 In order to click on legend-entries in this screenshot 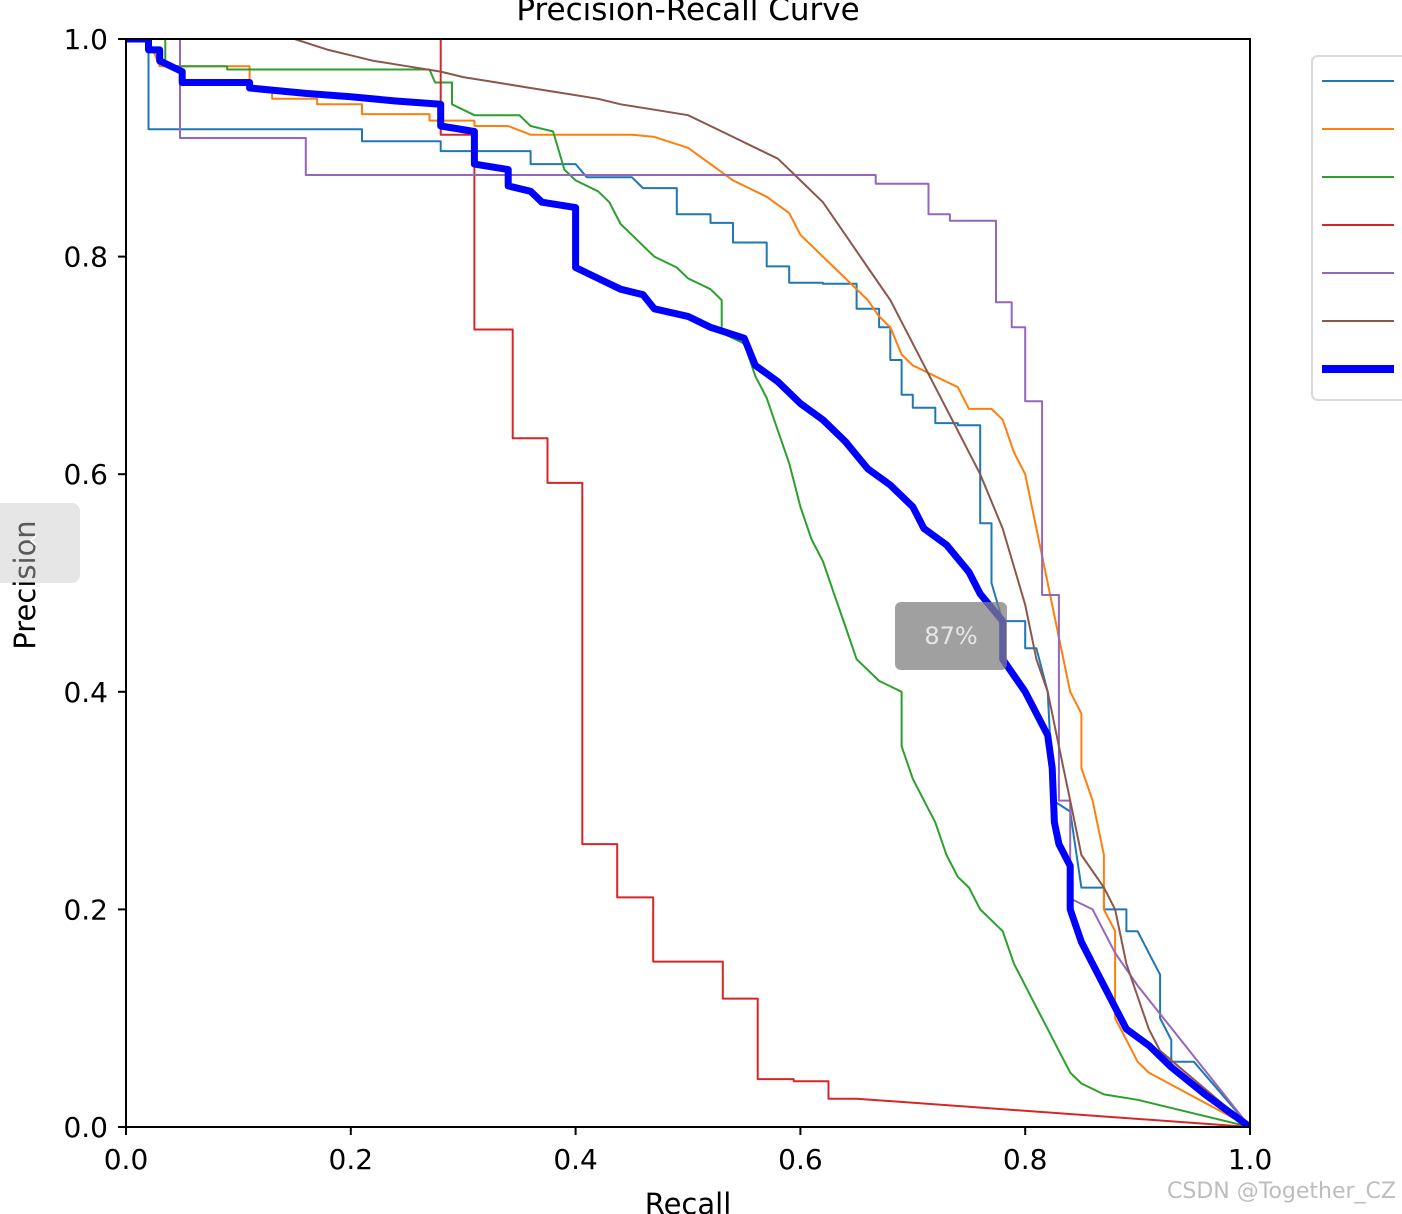, I will do `click(1358, 226)`.